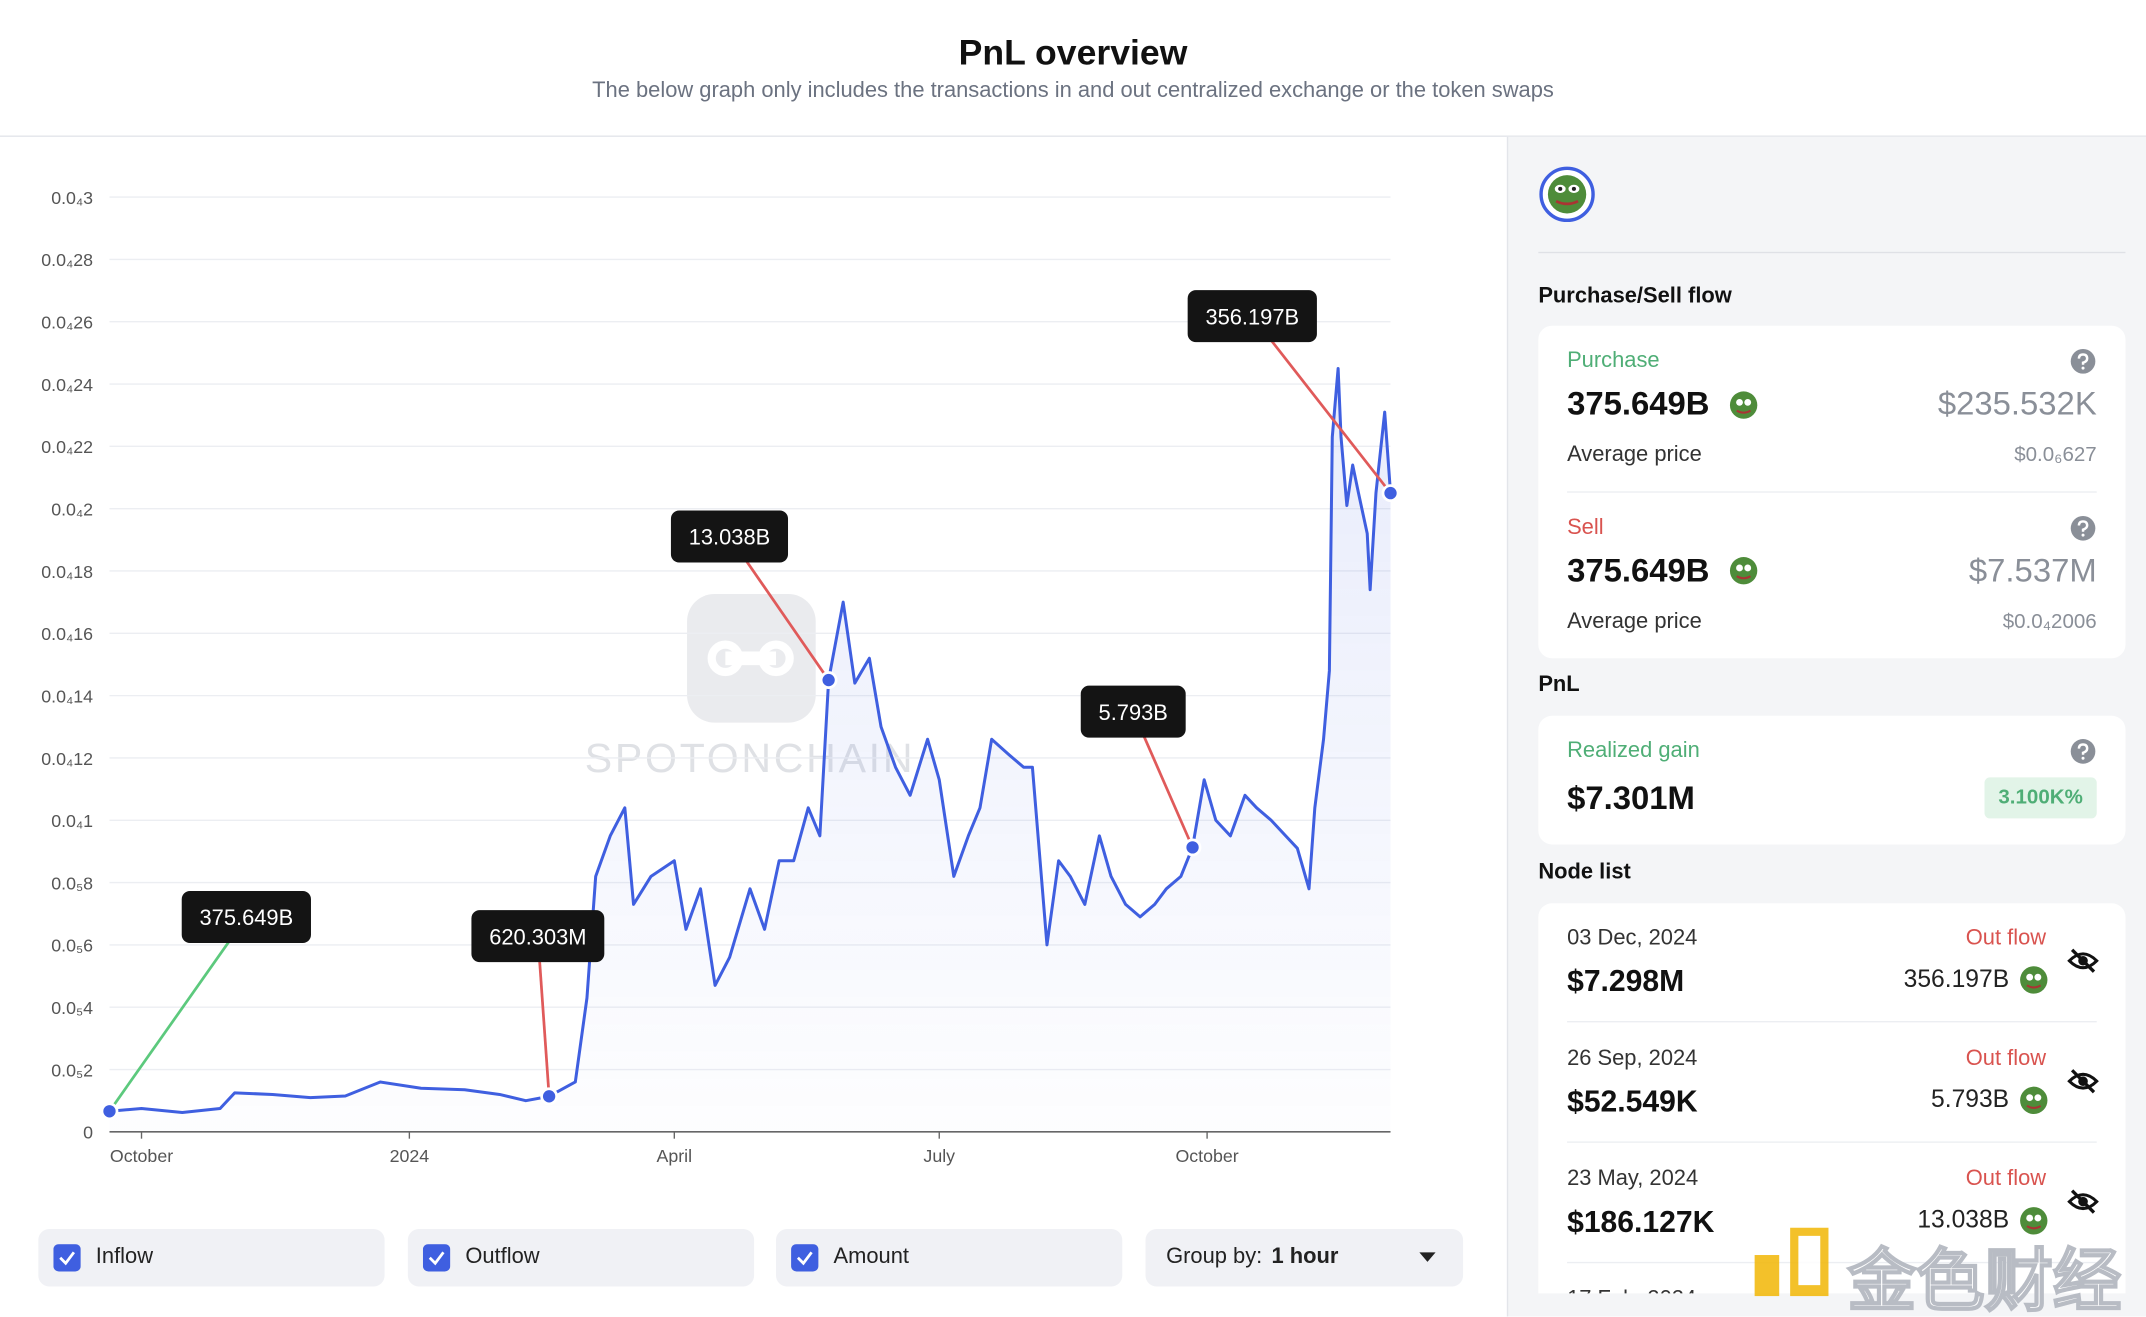 The image size is (2146, 1317). I want to click on checkbox-label: Outflow, so click(502, 1257).